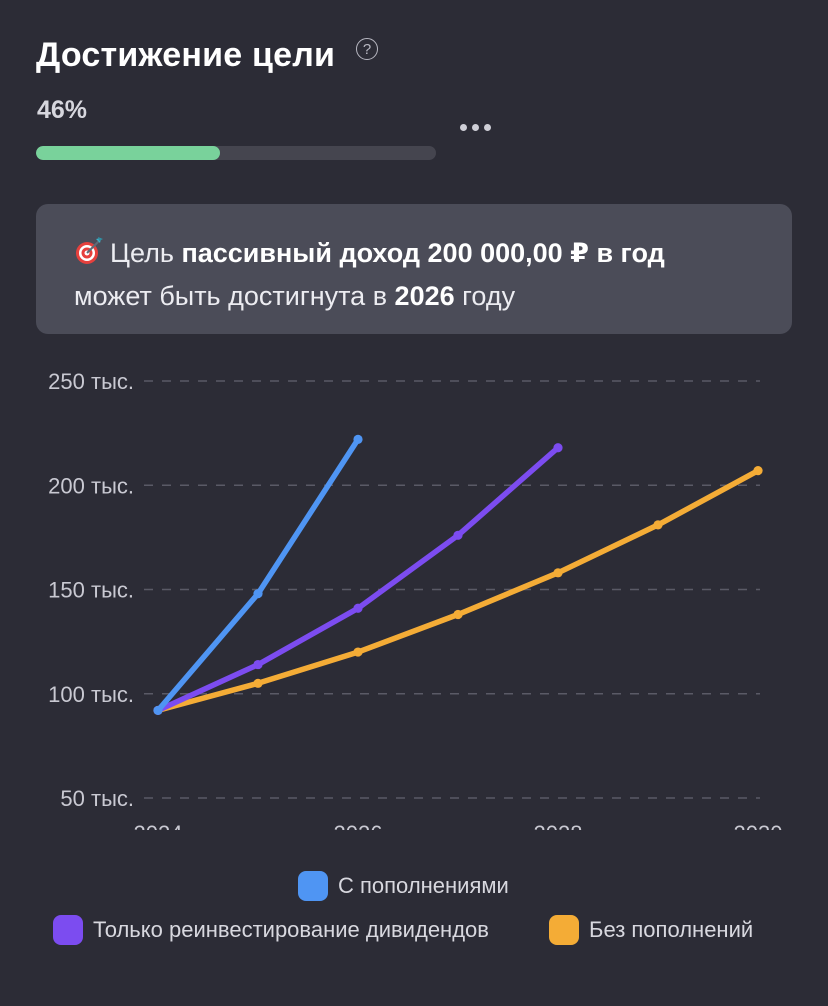 This screenshot has width=828, height=1006. I want to click on y-tick-label: 150 тыс., so click(91, 590).